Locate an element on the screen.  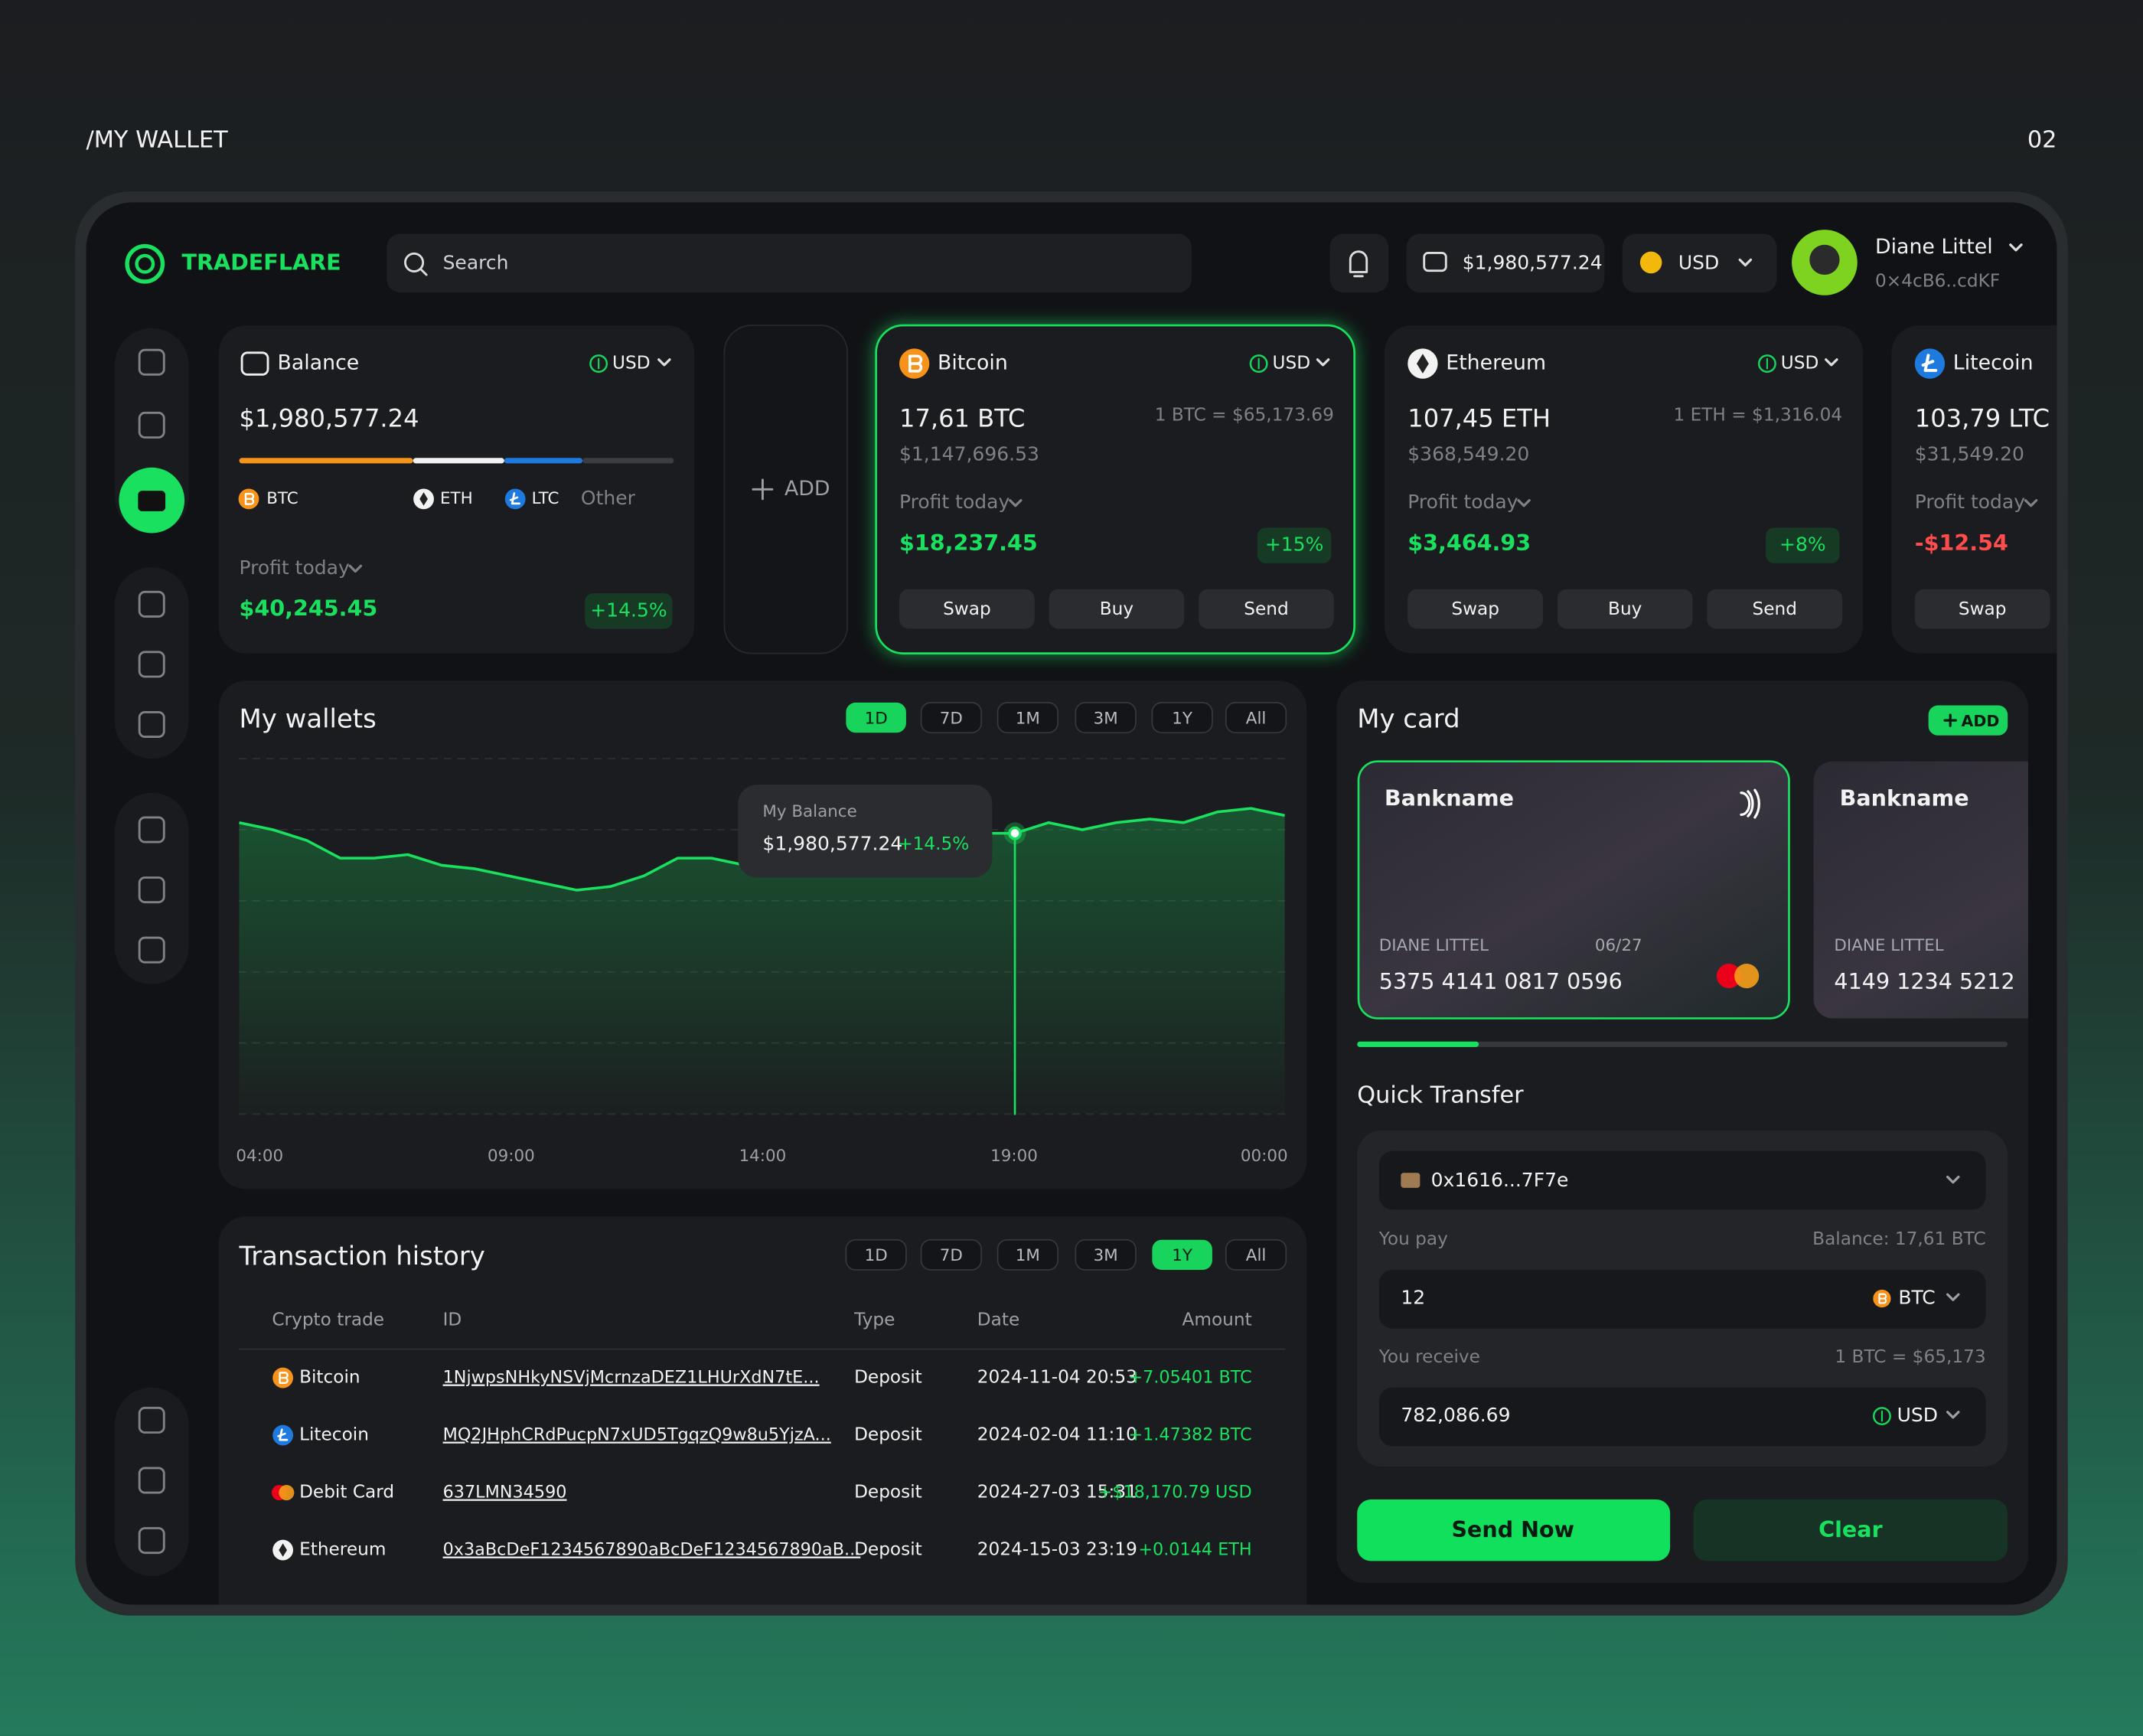
asset-card is located at coordinates (457, 489).